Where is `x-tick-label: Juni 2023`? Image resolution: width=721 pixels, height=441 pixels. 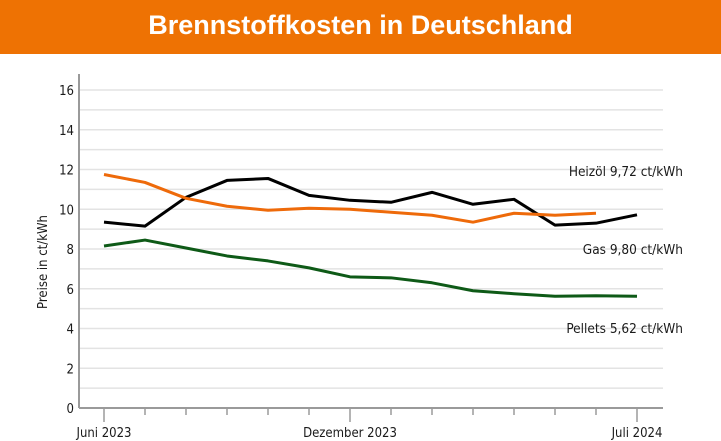 x-tick-label: Juni 2023 is located at coordinates (104, 433).